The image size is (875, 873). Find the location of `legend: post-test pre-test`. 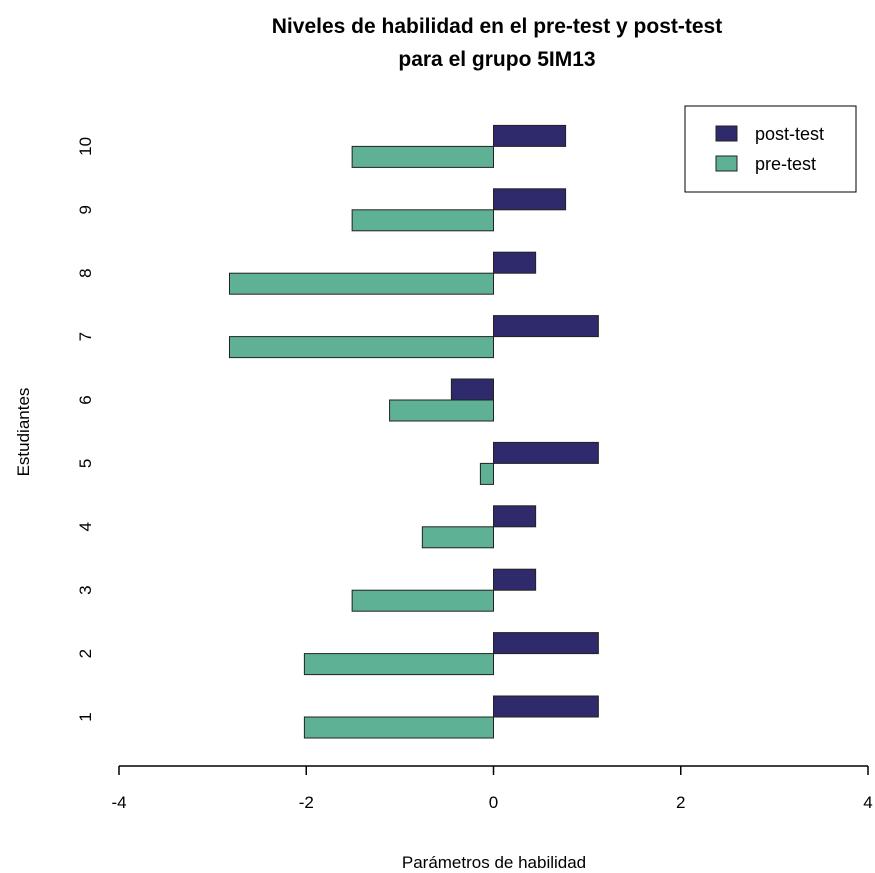

legend: post-test pre-test is located at coordinates (770, 149).